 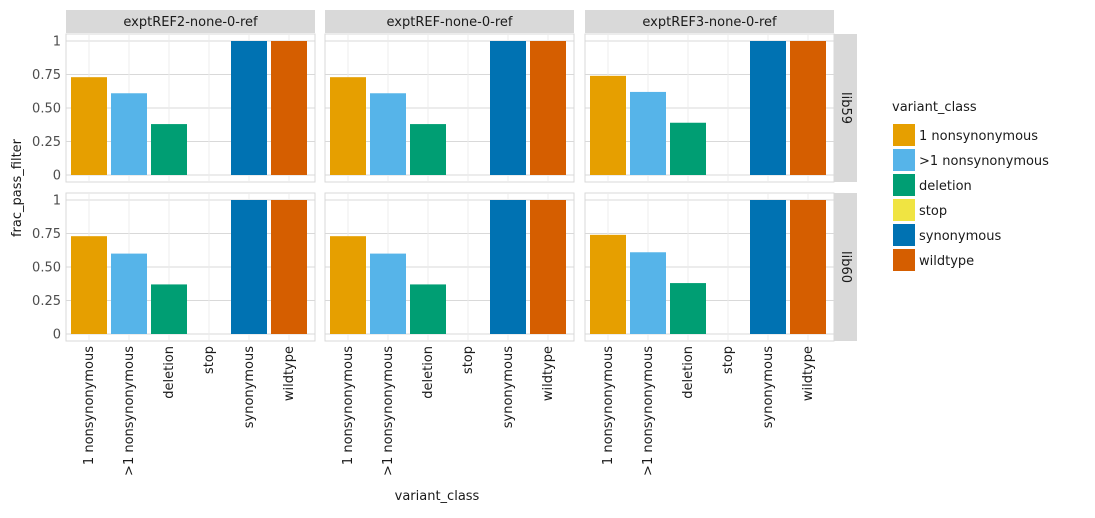 I want to click on y-axis-title: frac_pass_filter, so click(x=17, y=187).